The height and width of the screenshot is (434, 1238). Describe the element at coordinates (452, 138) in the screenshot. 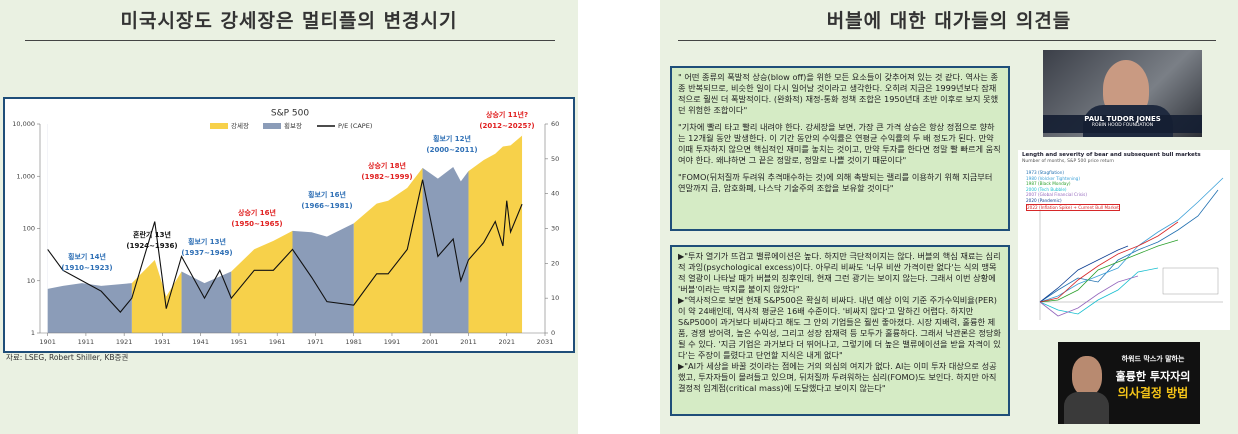

I see `period-annotation: 횡보기 12년` at that location.